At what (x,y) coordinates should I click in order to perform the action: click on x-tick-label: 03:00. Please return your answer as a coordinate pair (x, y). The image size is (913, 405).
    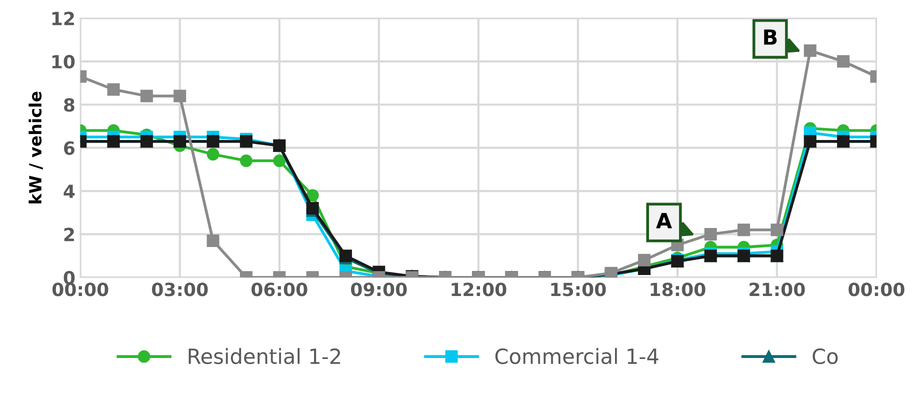
    Looking at the image, I should click on (180, 289).